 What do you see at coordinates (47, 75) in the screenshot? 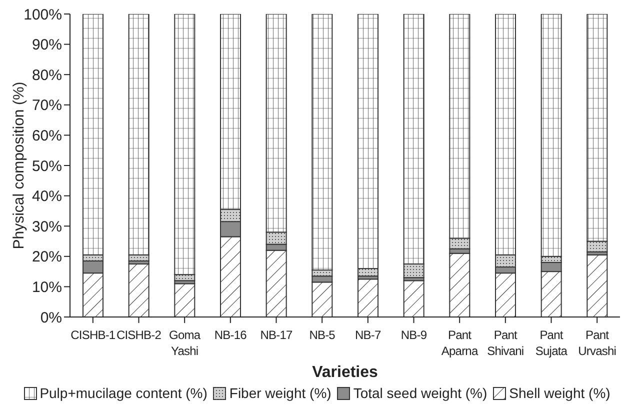
I see `y-tick-label: 80%` at bounding box center [47, 75].